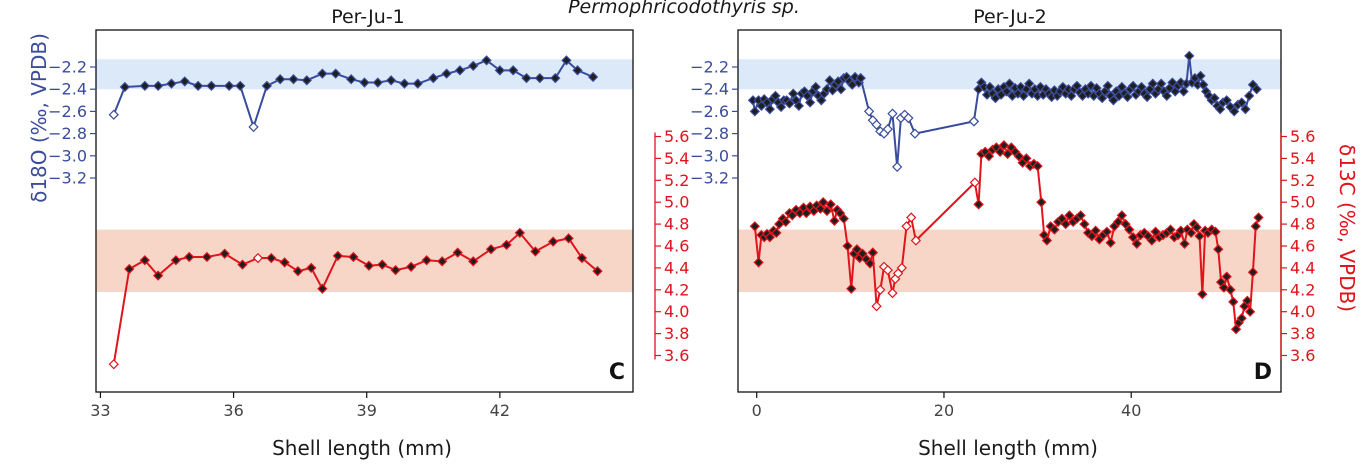  I want to click on d13c-tick-label: 4.4, so click(1302, 267).